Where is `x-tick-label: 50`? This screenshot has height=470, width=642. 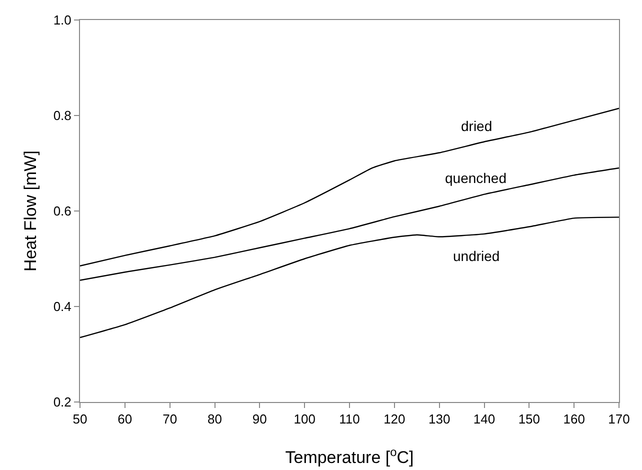 x-tick-label: 50 is located at coordinates (80, 419).